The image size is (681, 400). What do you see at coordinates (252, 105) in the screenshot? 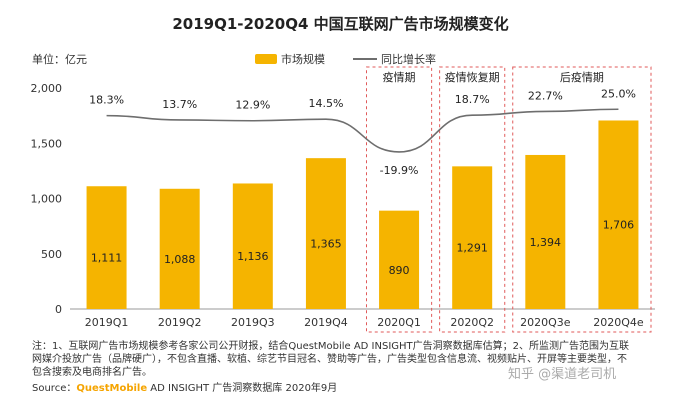
I see `growth-rate-label: 12.9%` at bounding box center [252, 105].